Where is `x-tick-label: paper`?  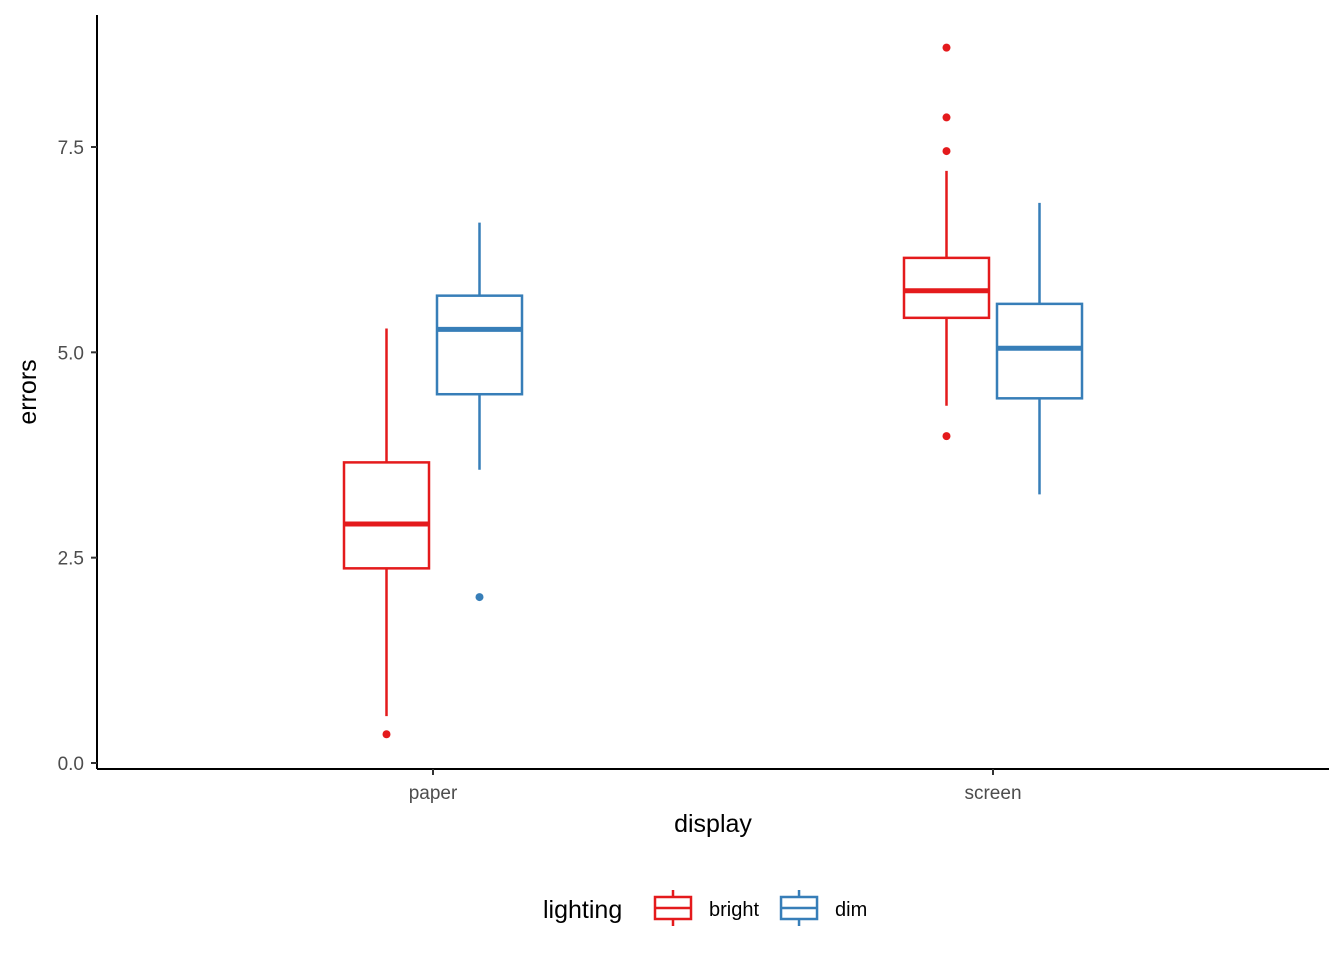 x-tick-label: paper is located at coordinates (433, 793).